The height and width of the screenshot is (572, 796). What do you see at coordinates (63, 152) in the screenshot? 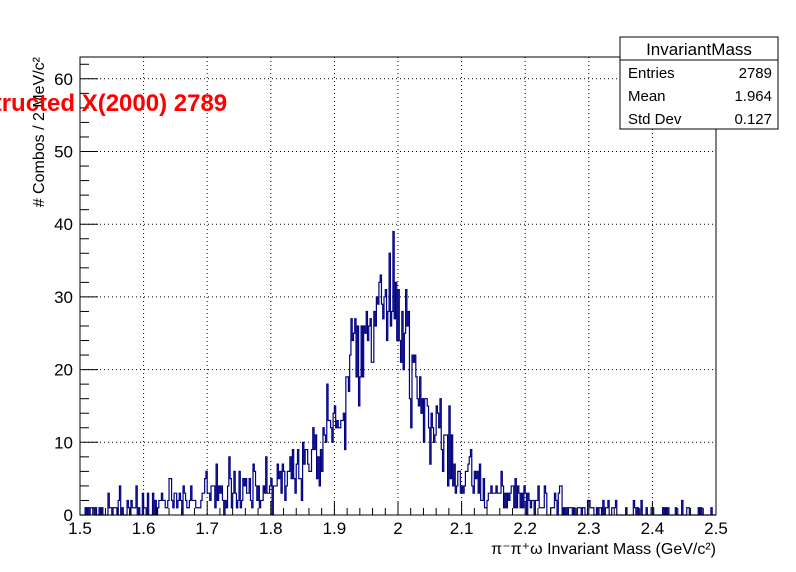
I see `y-tick-label: 50` at bounding box center [63, 152].